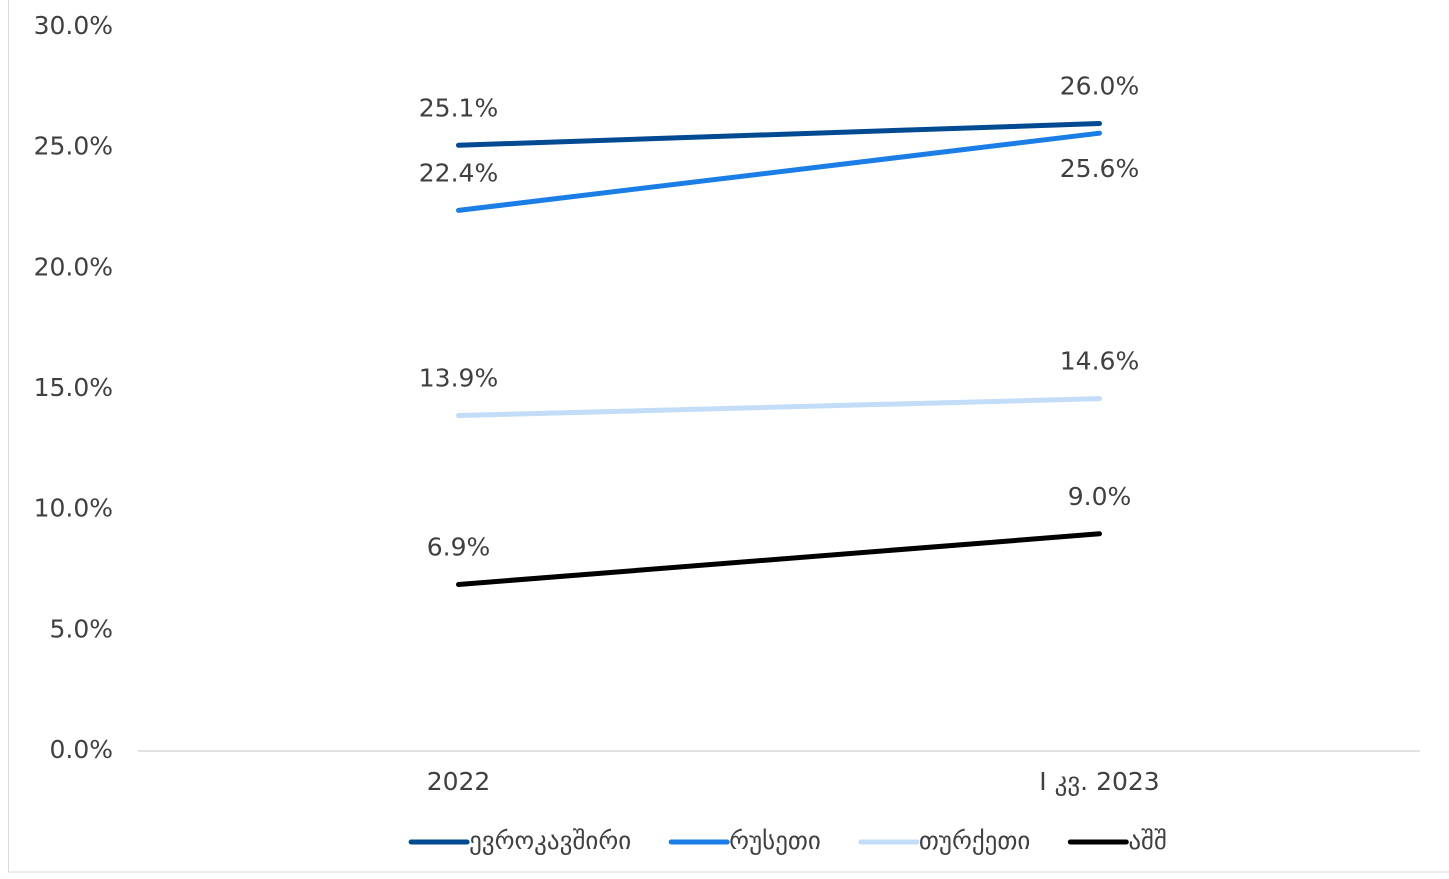 This screenshot has width=1449, height=879. I want to click on data-label: 9.0%, so click(1100, 496).